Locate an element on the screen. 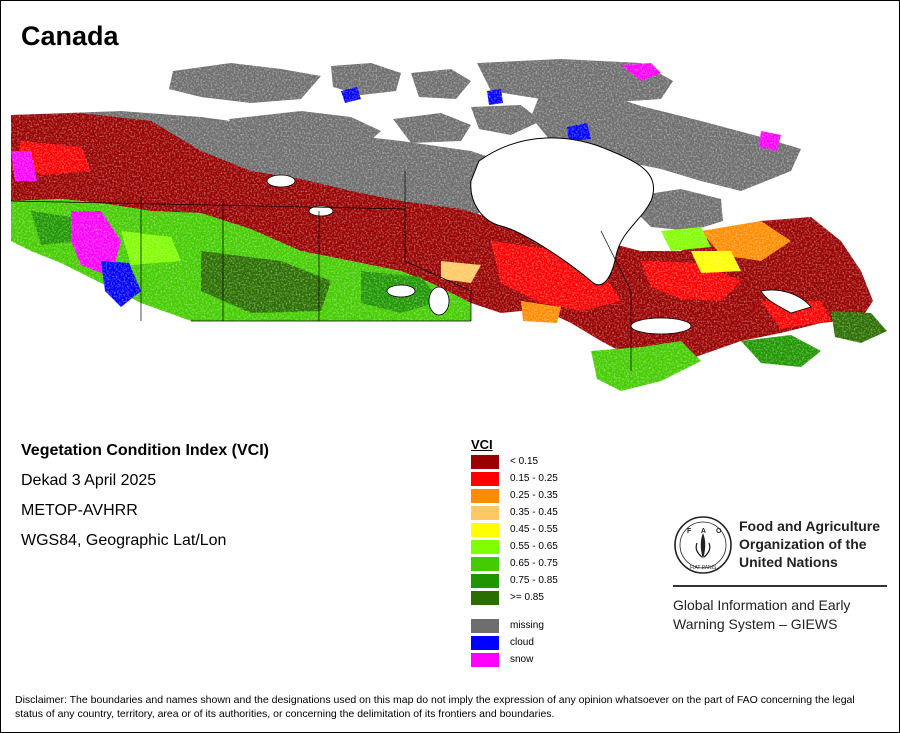 This screenshot has width=900, height=733. legend-item-missing: missing is located at coordinates (526, 626).